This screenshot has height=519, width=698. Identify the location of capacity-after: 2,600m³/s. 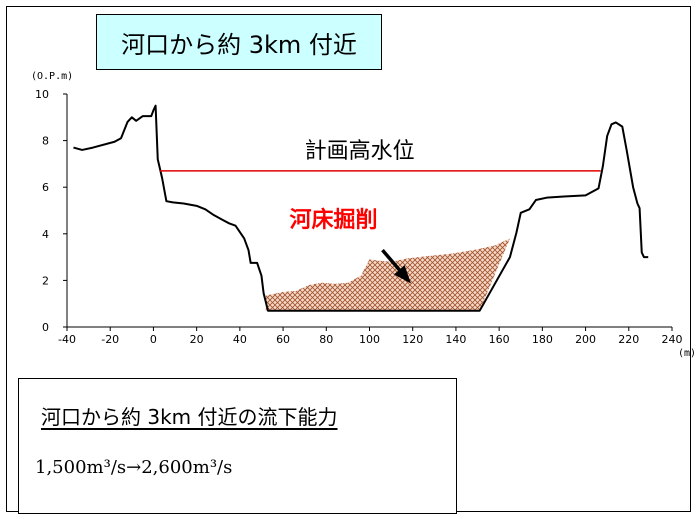
(187, 467).